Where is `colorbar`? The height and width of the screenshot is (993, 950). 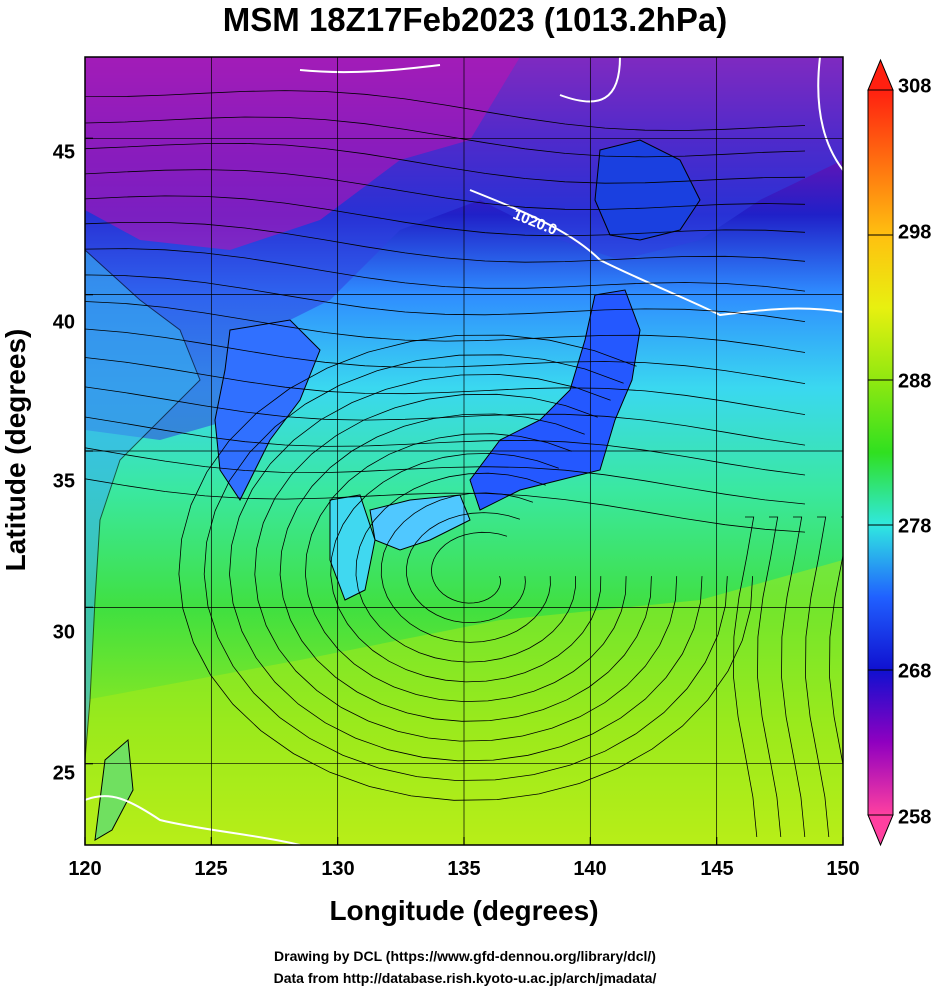 colorbar is located at coordinates (880, 452).